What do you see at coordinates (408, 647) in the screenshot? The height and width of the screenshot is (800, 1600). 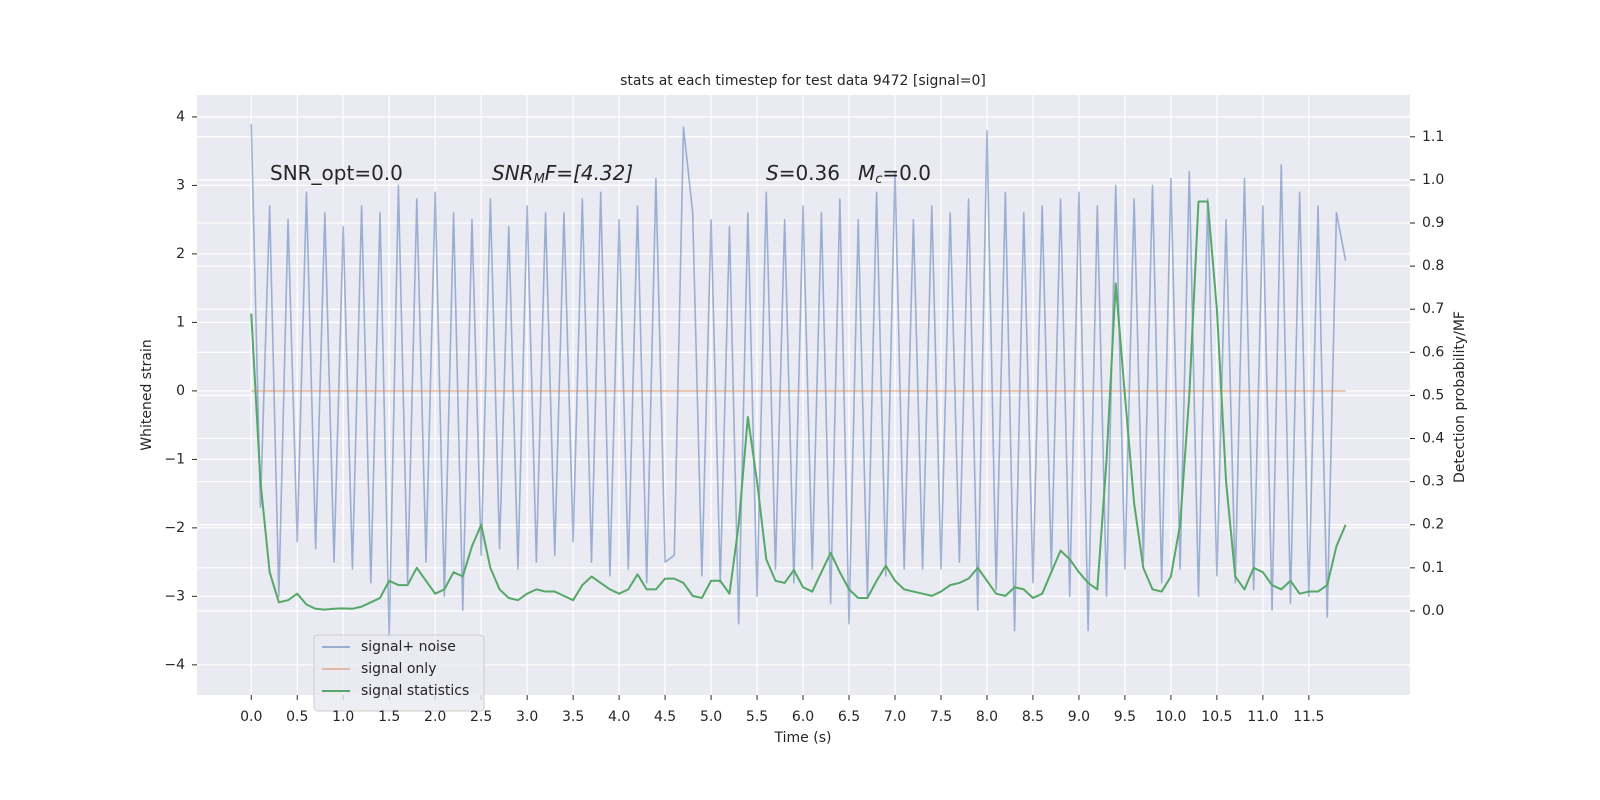 I see `legend-label: signal+ noise` at bounding box center [408, 647].